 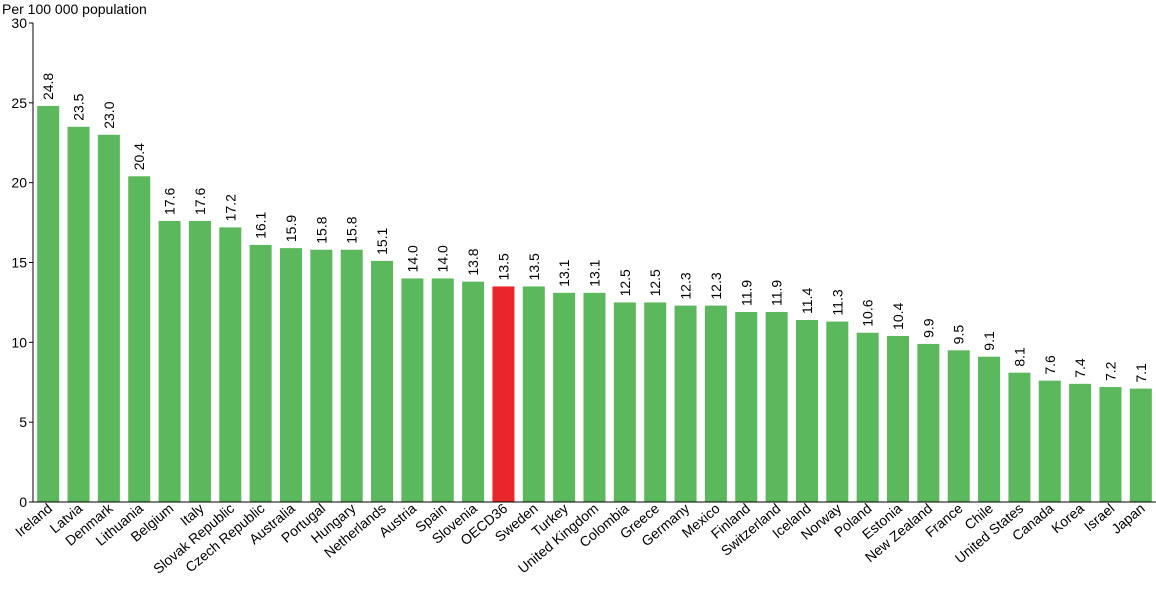 What do you see at coordinates (624, 402) in the screenshot?
I see `bar-colombia` at bounding box center [624, 402].